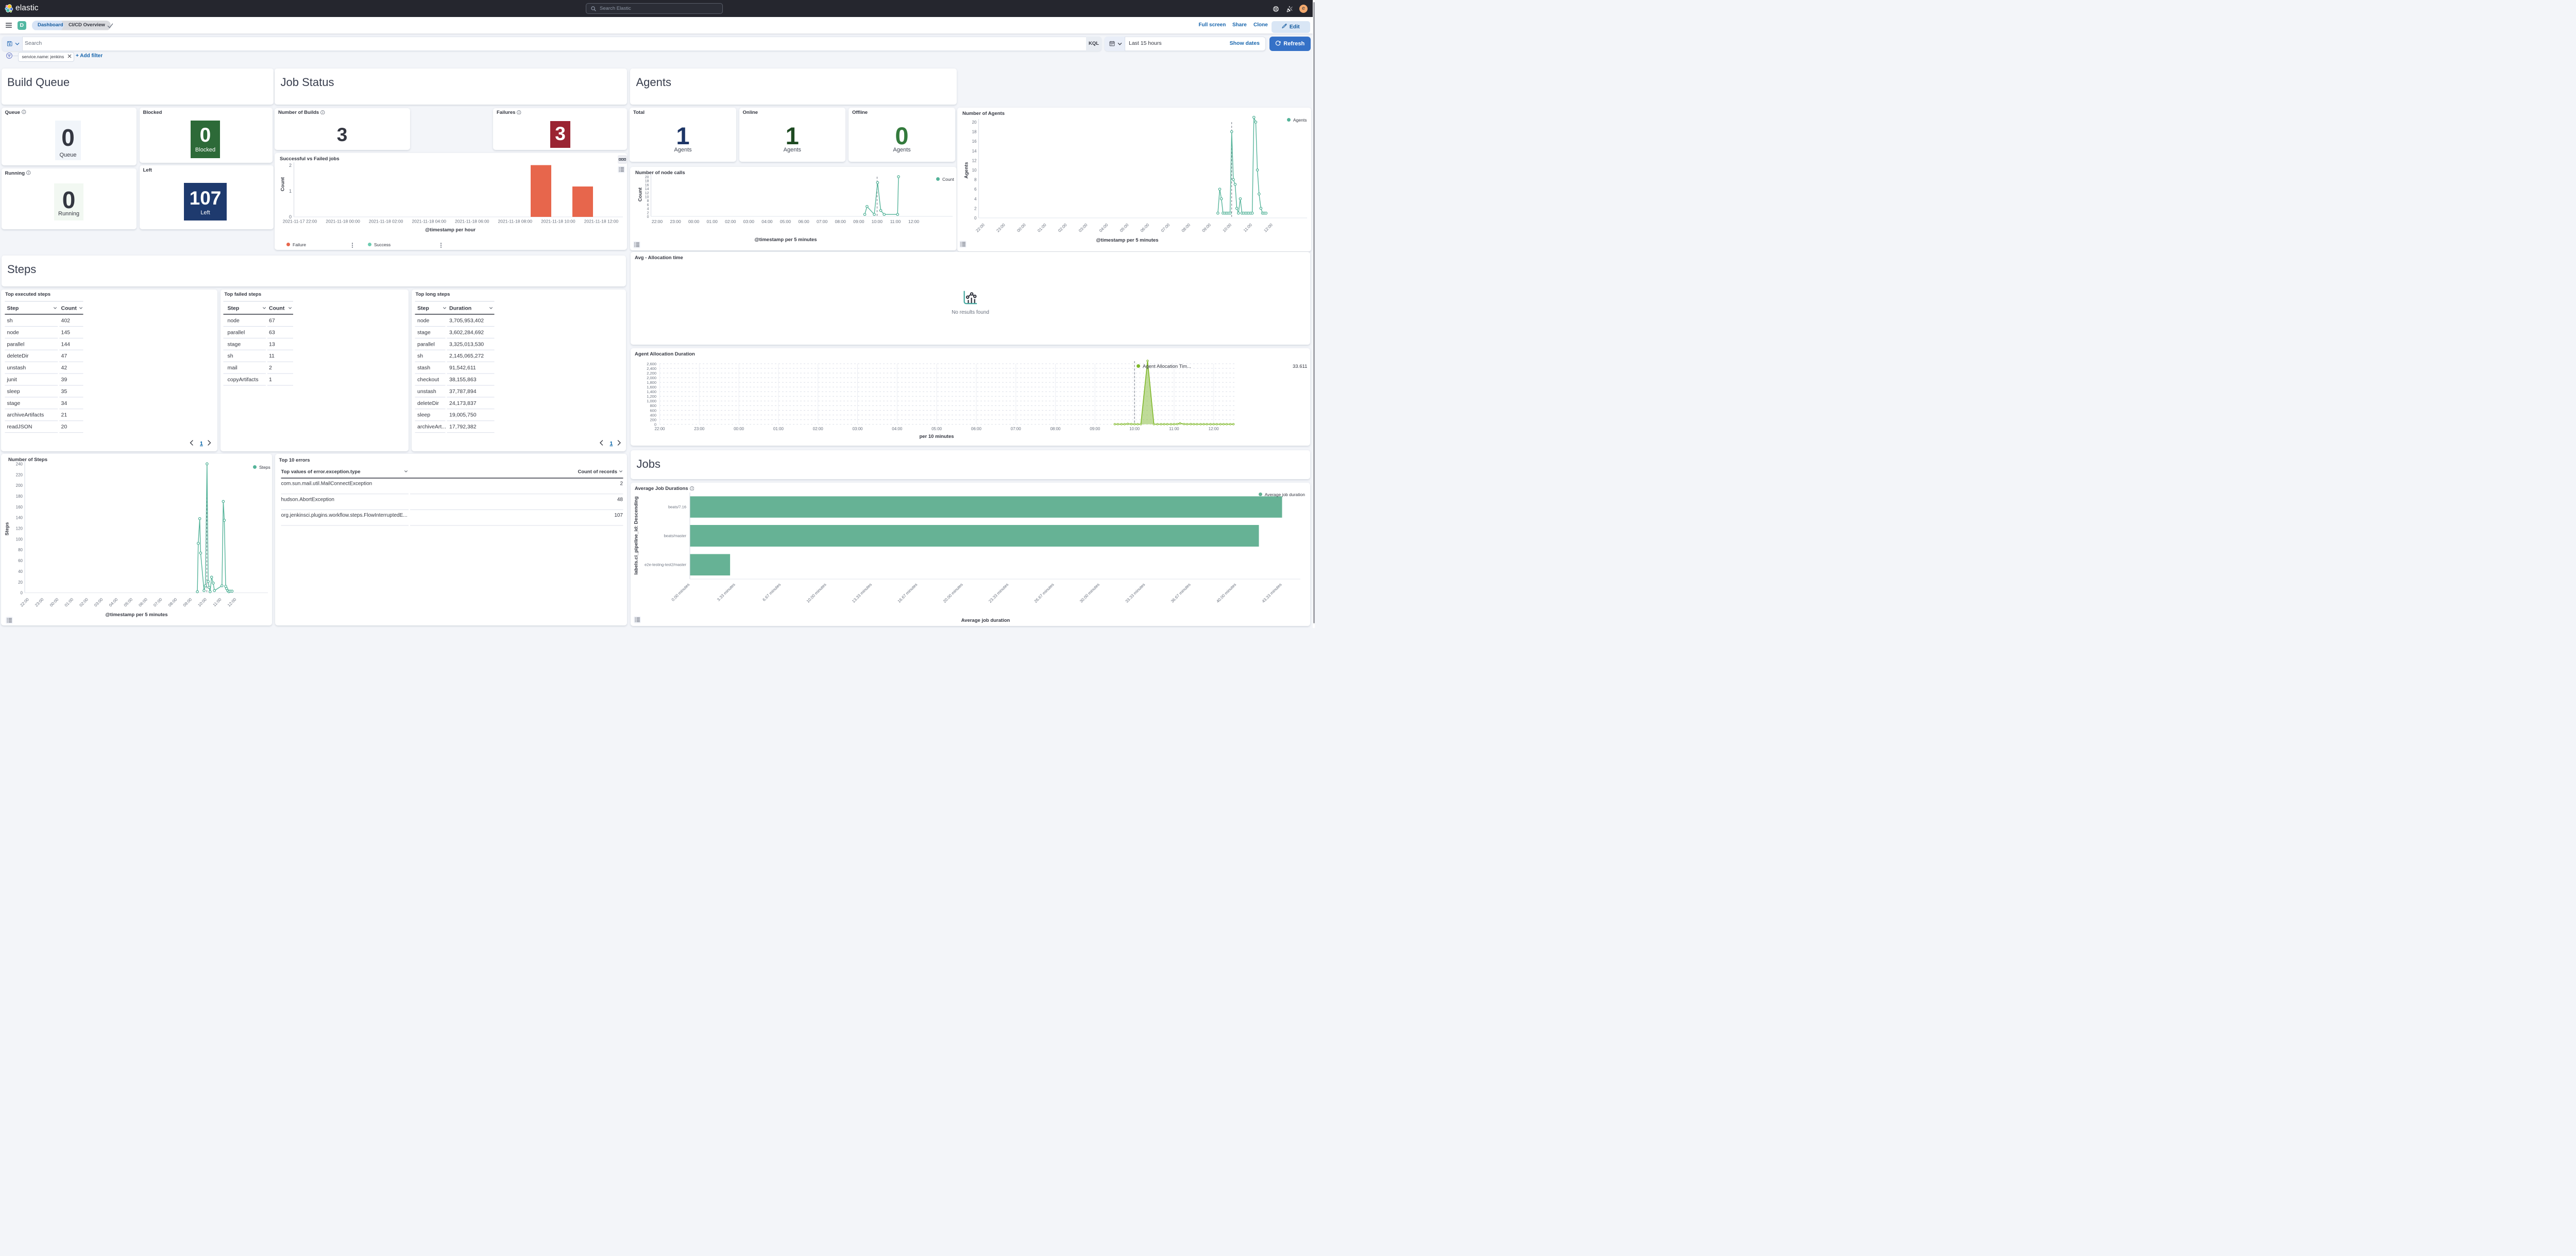 Image resolution: width=2576 pixels, height=1256 pixels. Describe the element at coordinates (64, 415) in the screenshot. I see `svg-text: 21` at that location.